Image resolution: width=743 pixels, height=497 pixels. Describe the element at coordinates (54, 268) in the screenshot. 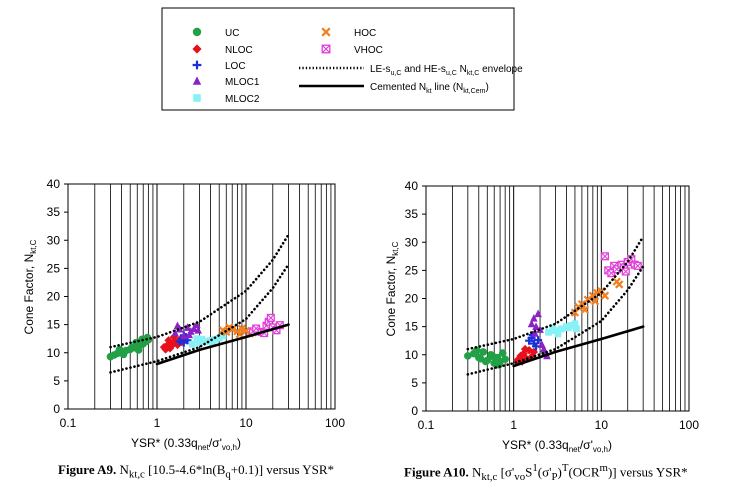

I see `y-tick-label: 25` at that location.